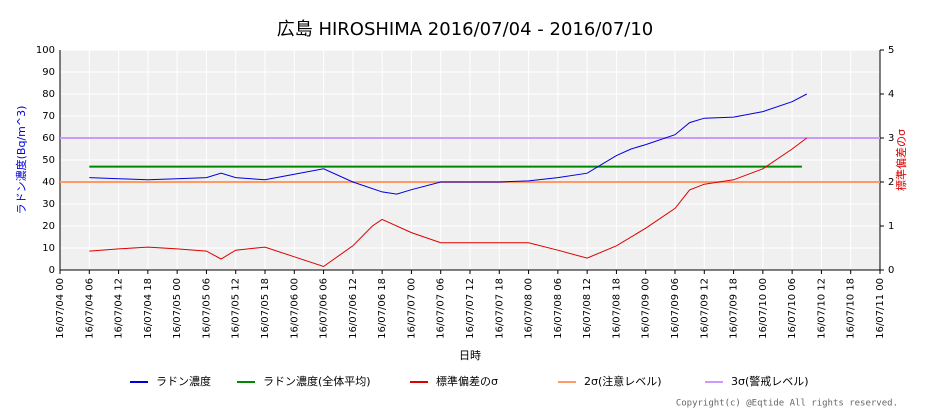 This screenshot has width=930, height=414. What do you see at coordinates (317, 381) in the screenshot?
I see `legend-label: ラドン濃度(全体平均)` at bounding box center [317, 381].